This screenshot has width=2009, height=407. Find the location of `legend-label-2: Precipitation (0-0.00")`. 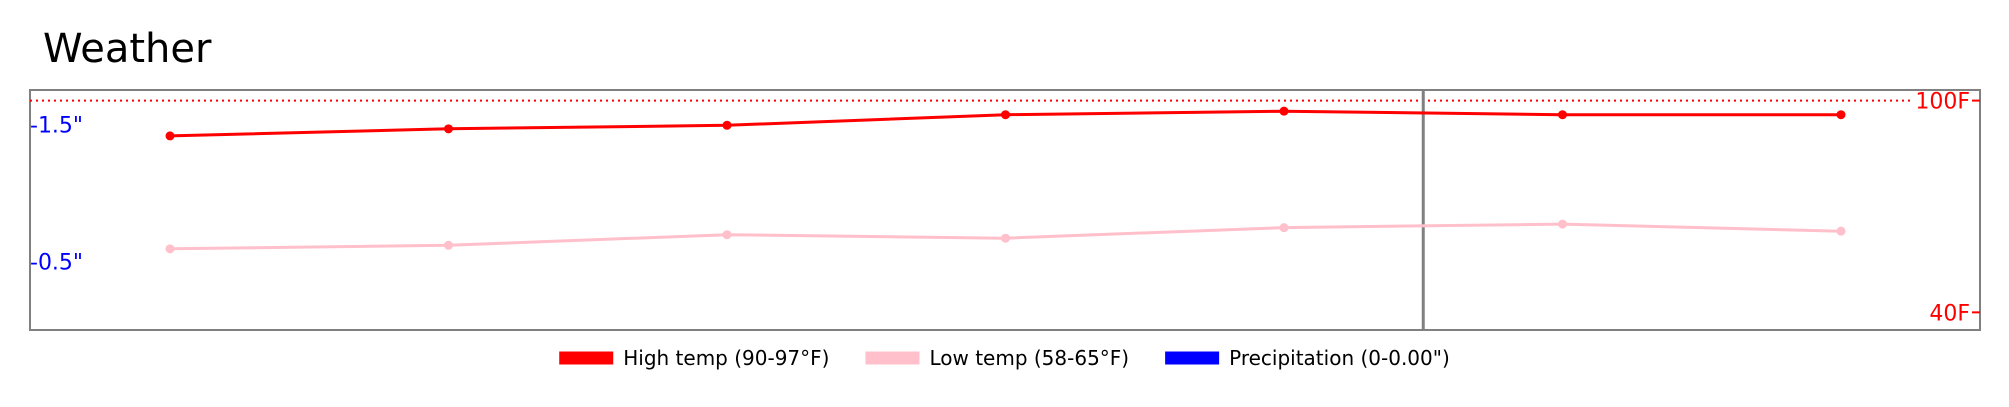

legend-label-2: Precipitation (0-0.00") is located at coordinates (1339, 358).